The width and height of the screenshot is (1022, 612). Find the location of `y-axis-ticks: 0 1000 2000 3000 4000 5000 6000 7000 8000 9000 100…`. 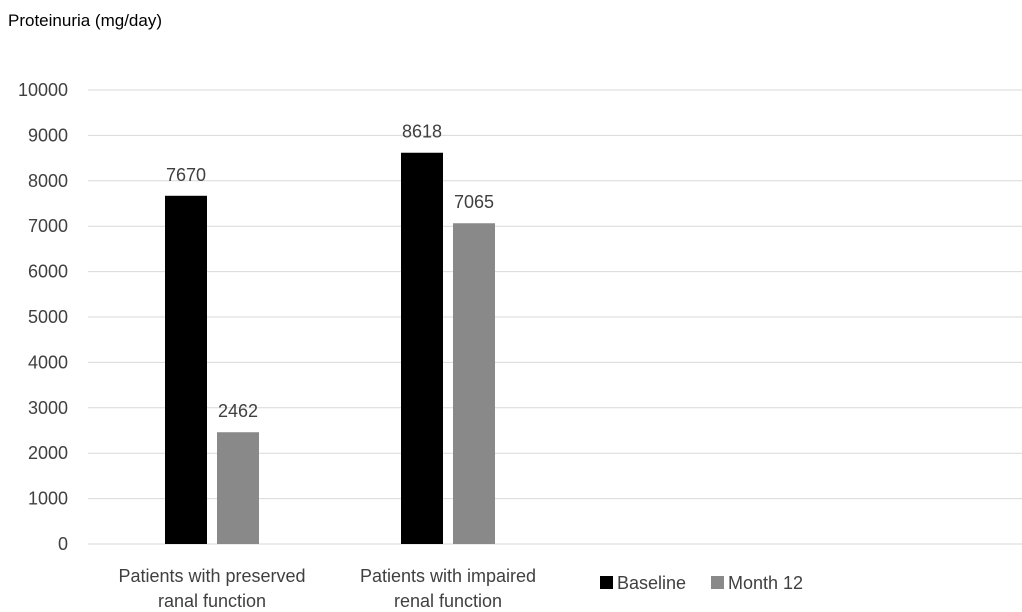

y-axis-ticks: 0 1000 2000 3000 4000 5000 6000 7000 8000 9000 100… is located at coordinates (43, 317).